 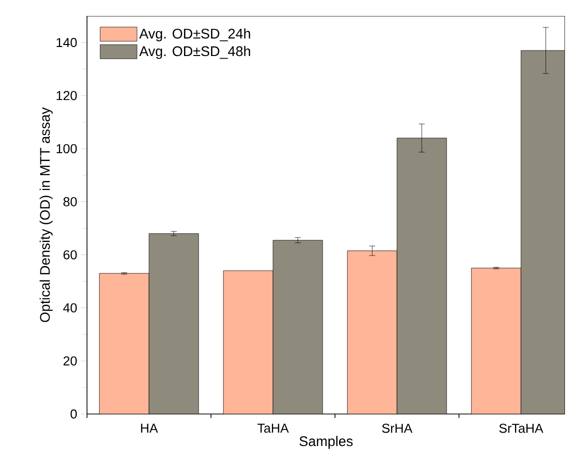 I want to click on y-tick-label: 0, so click(x=73, y=414).